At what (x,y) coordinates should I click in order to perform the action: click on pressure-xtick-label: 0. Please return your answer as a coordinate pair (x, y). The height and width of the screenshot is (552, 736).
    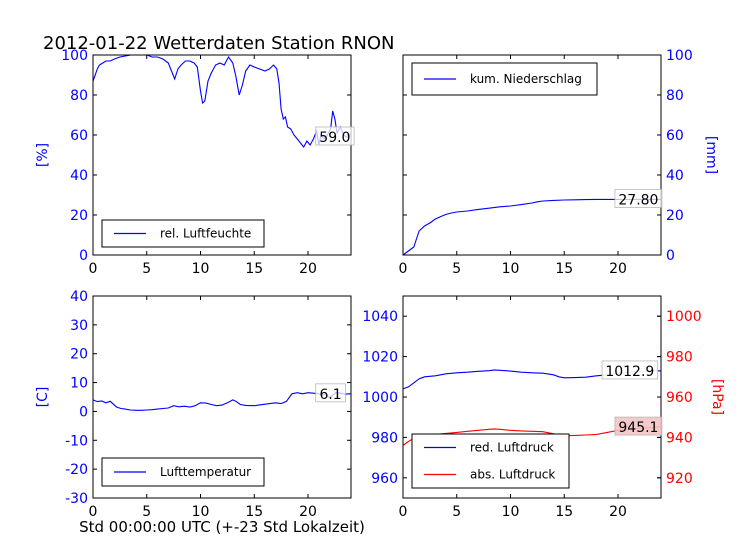
    Looking at the image, I should click on (403, 512).